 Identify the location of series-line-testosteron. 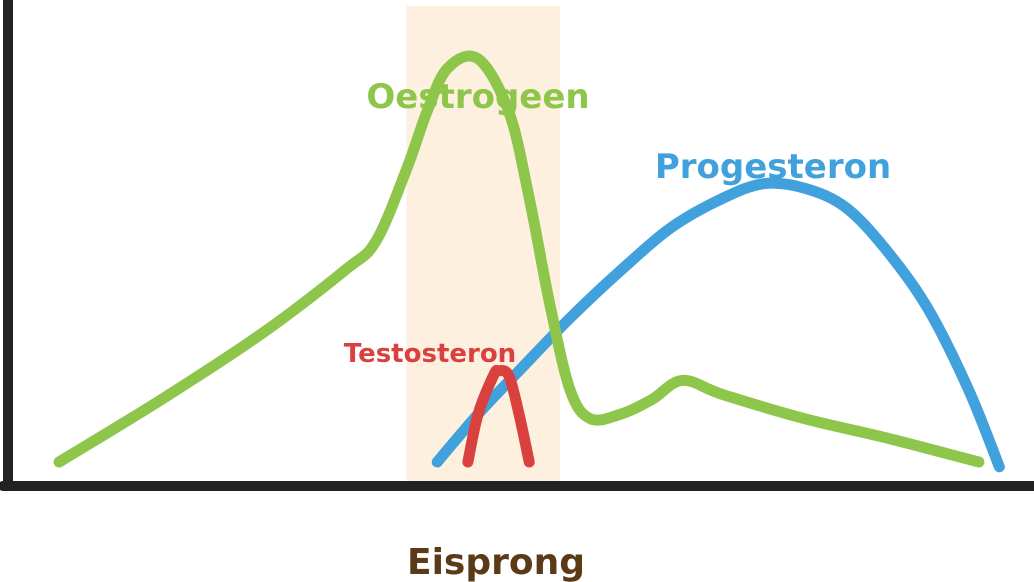
(498, 416).